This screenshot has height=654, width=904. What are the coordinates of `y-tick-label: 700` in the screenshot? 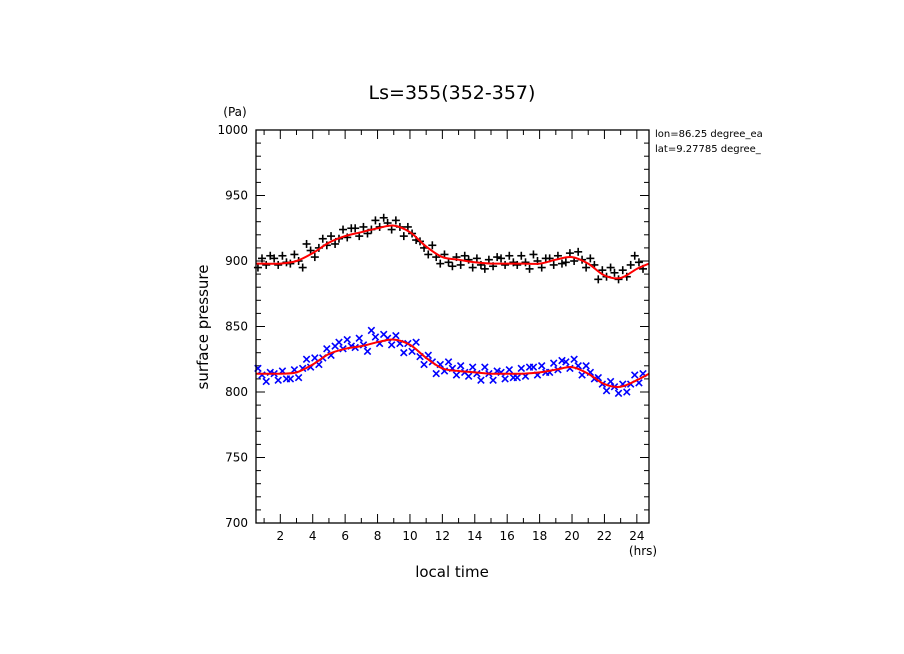 It's located at (236, 523).